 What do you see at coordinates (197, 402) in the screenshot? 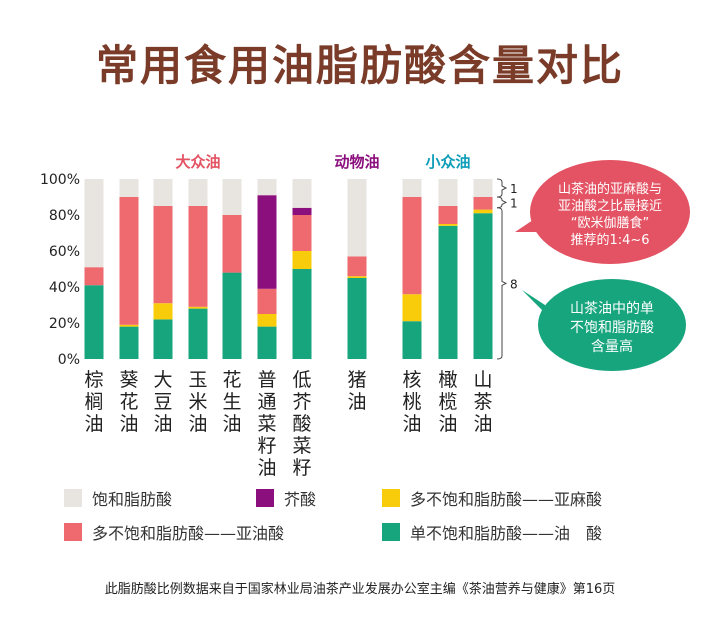
I see `category-label-char: 米` at bounding box center [197, 402].